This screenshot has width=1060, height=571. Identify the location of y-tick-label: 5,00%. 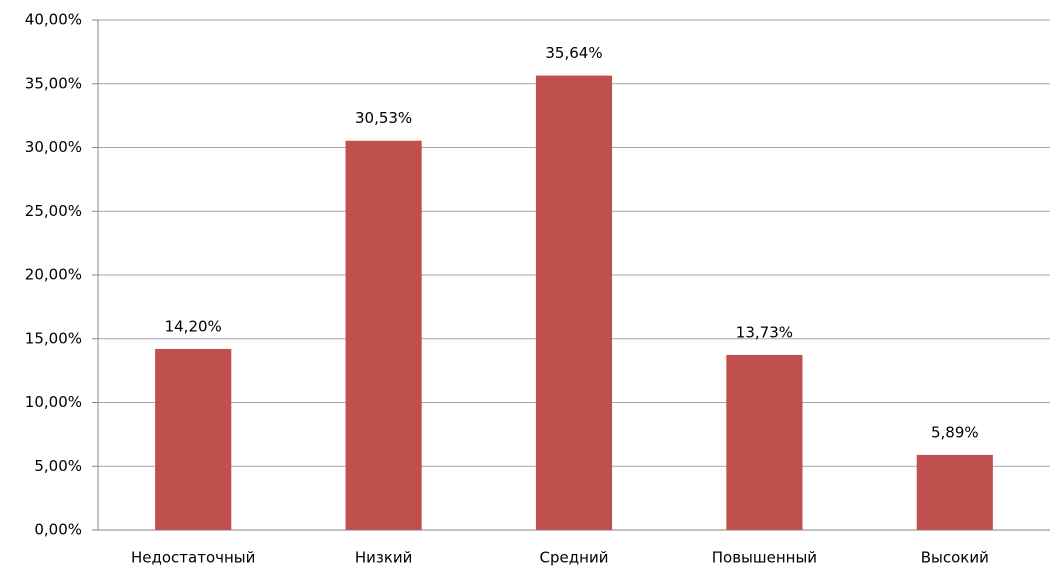
(58, 466).